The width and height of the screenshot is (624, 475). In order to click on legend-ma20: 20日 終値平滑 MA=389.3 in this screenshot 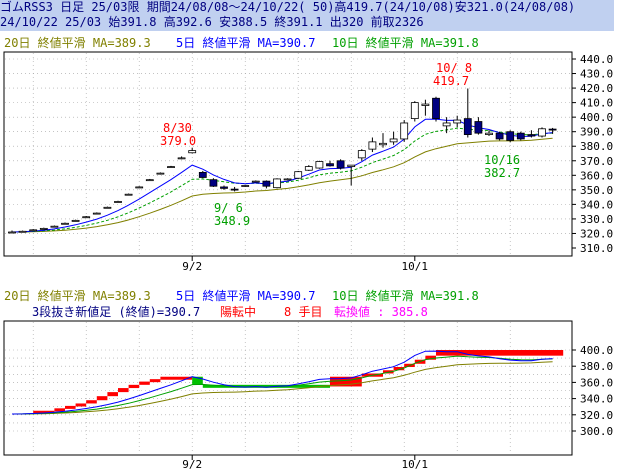, I will do `click(77, 42)`.